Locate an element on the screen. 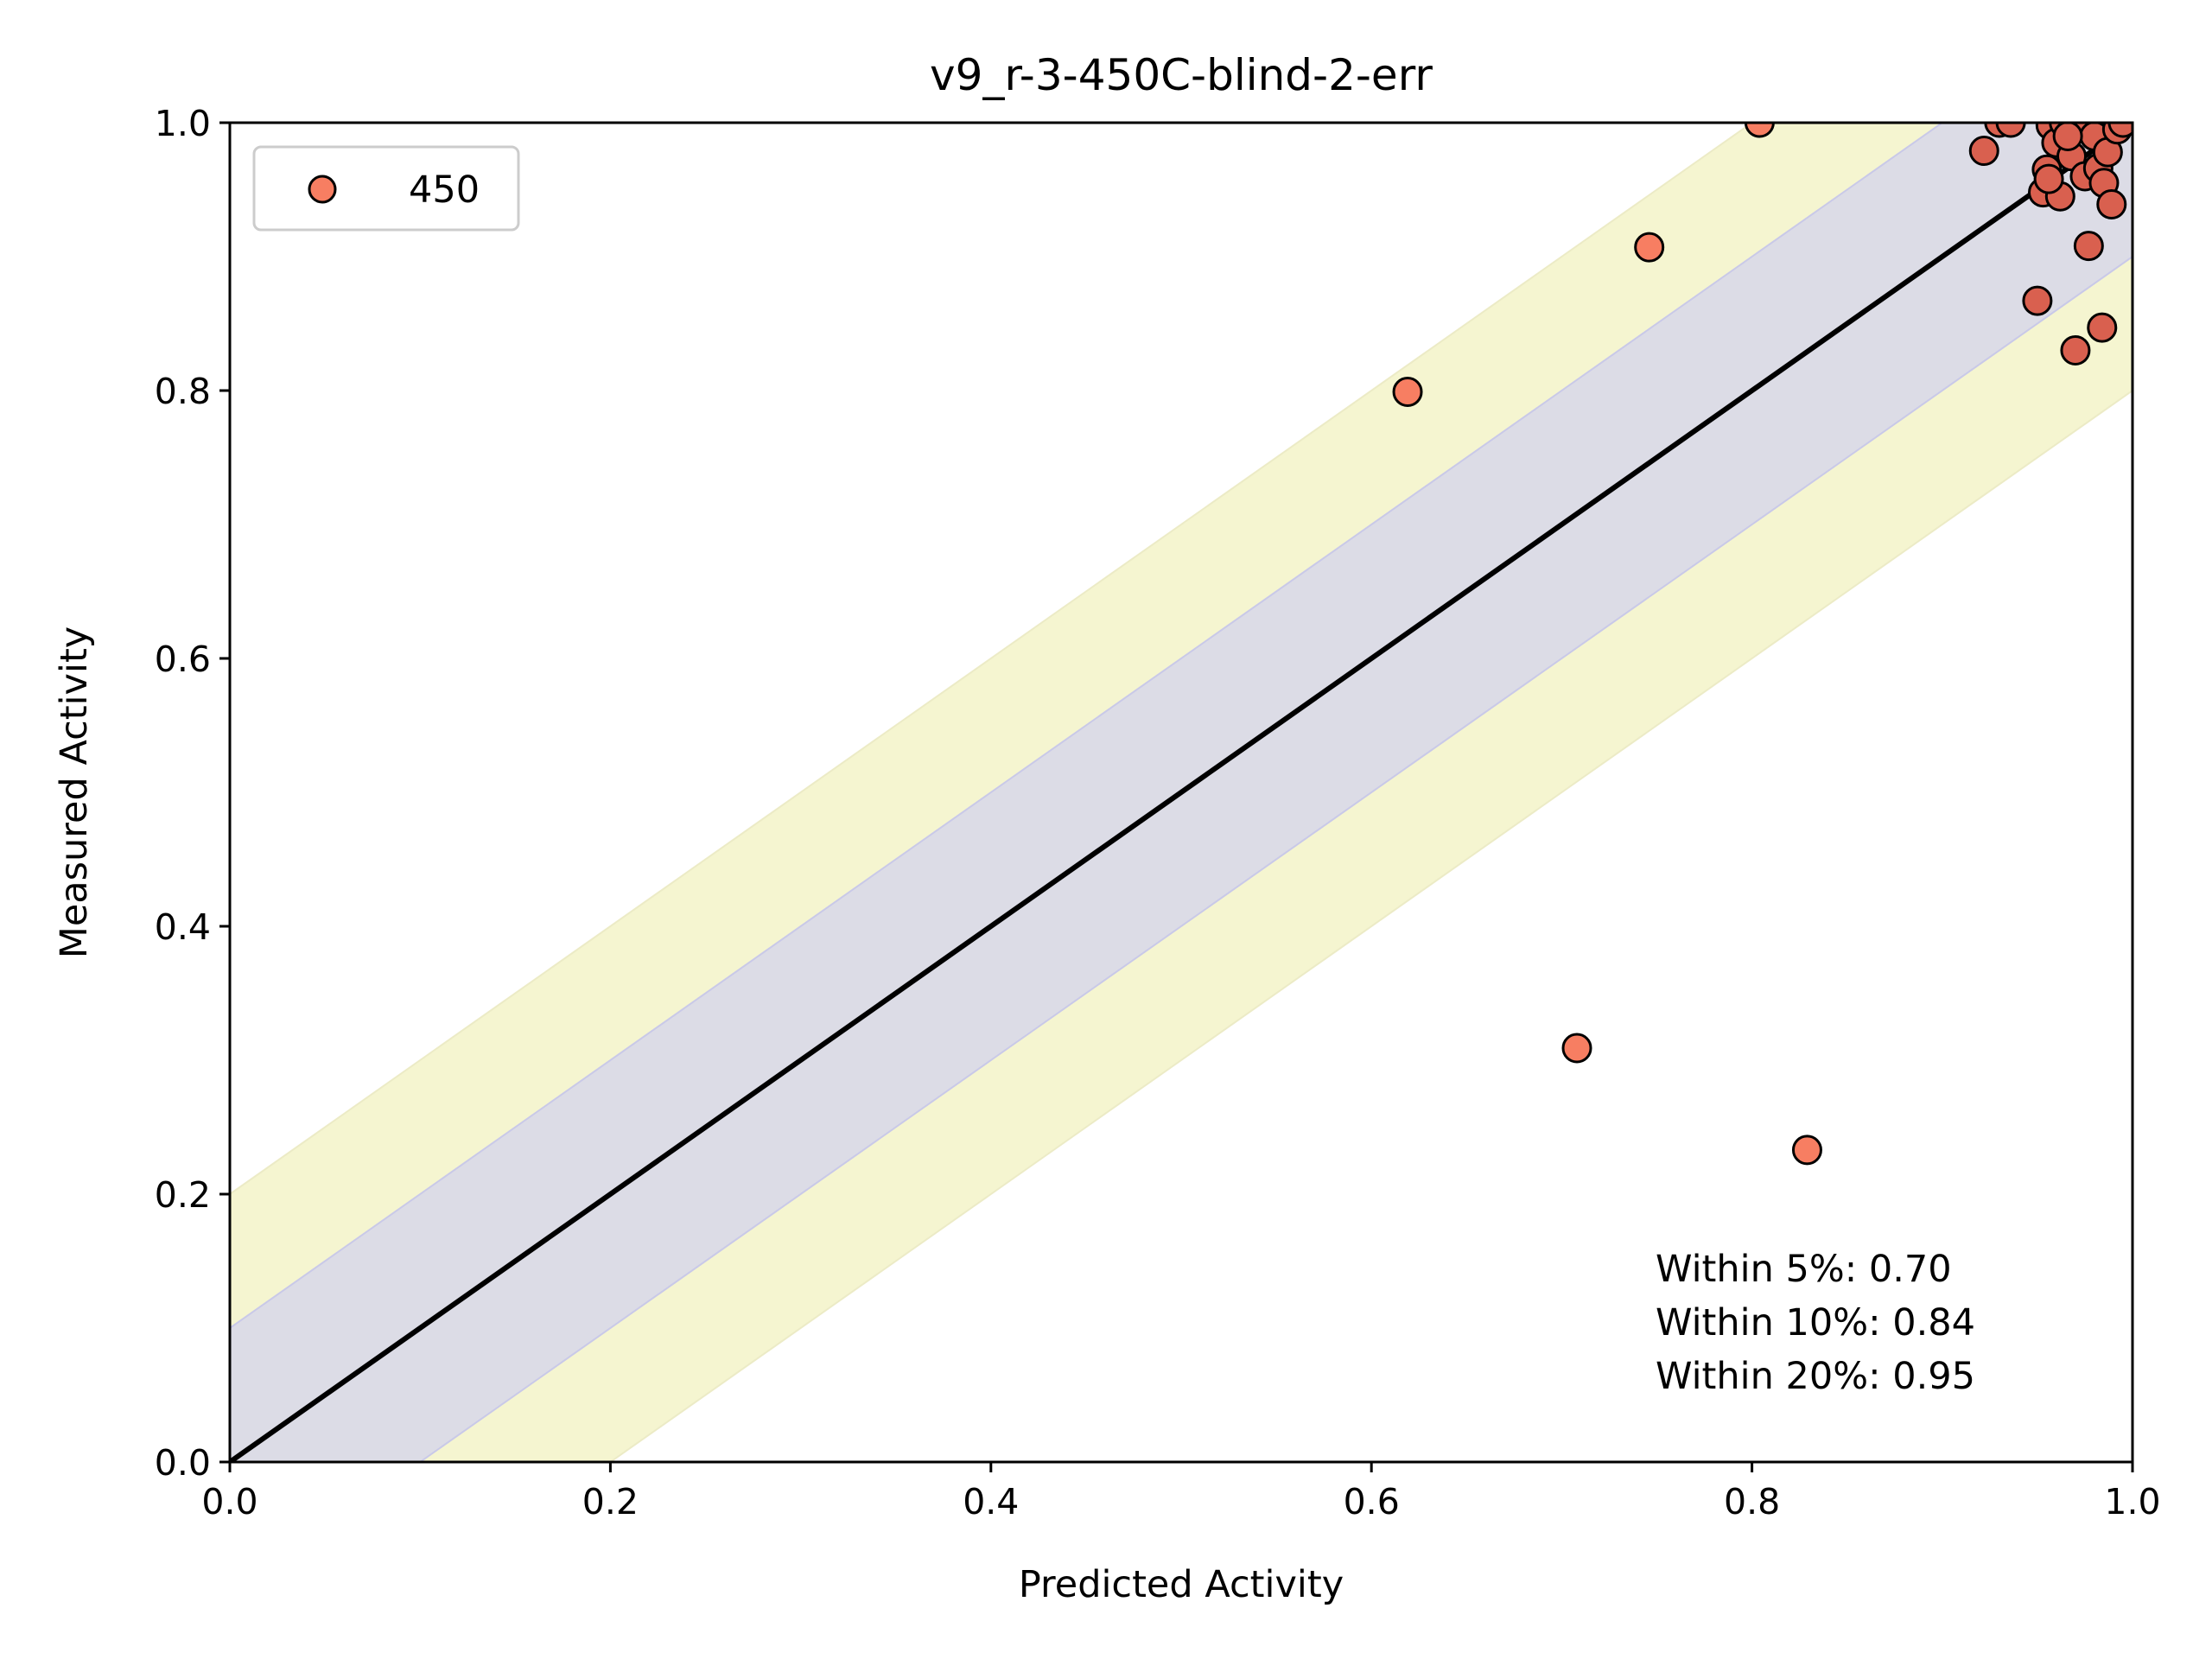 This screenshot has height=1659, width=2212. chart-title: v9_r-3-450C-blind-2-err is located at coordinates (1181, 75).